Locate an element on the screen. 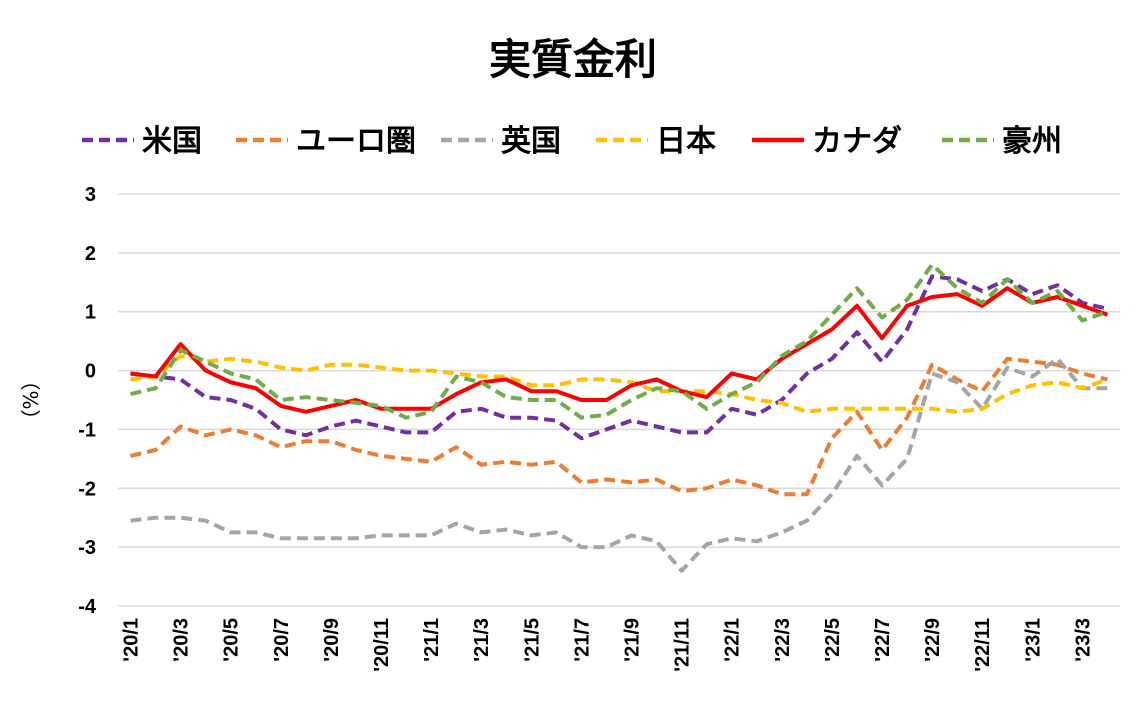 Image resolution: width=1146 pixels, height=702 pixels. y-tick-label: 1 is located at coordinates (90, 313).